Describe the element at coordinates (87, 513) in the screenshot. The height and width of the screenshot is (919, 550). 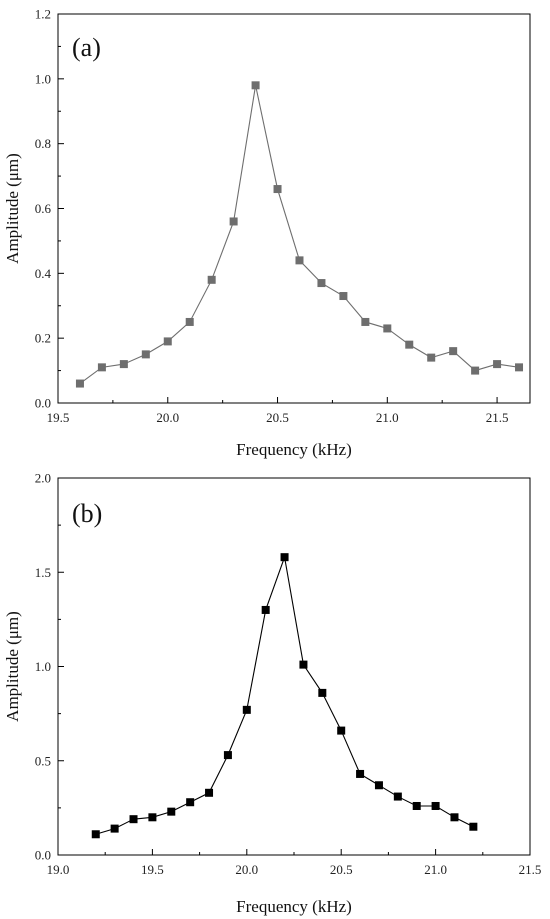
I see `panel-label: (b)` at that location.